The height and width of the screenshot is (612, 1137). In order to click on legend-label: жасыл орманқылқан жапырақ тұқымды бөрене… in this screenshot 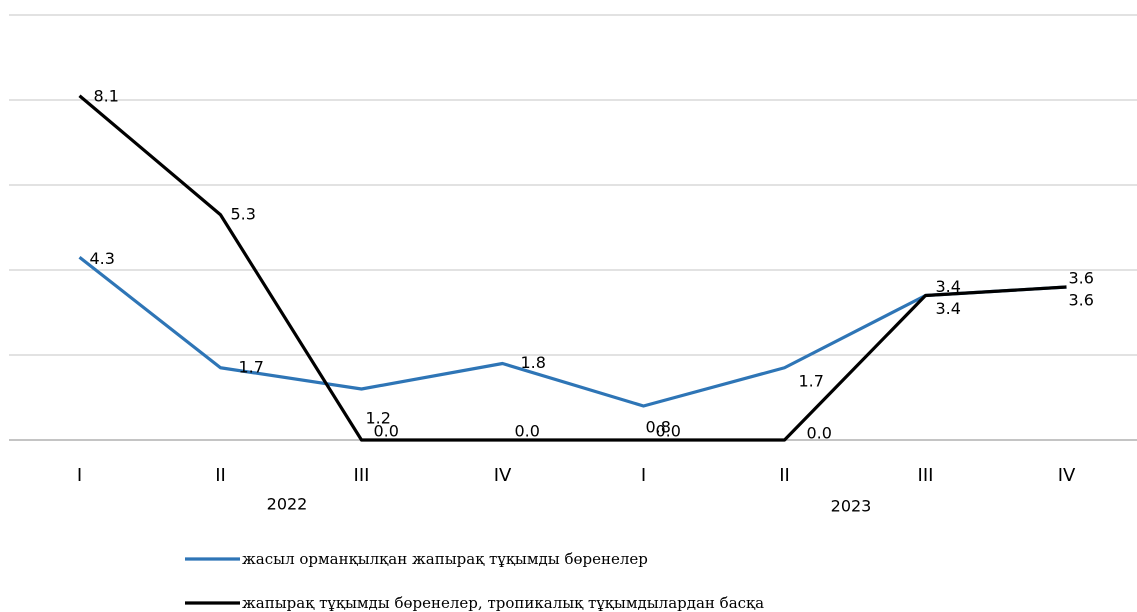, I will do `click(445, 559)`.